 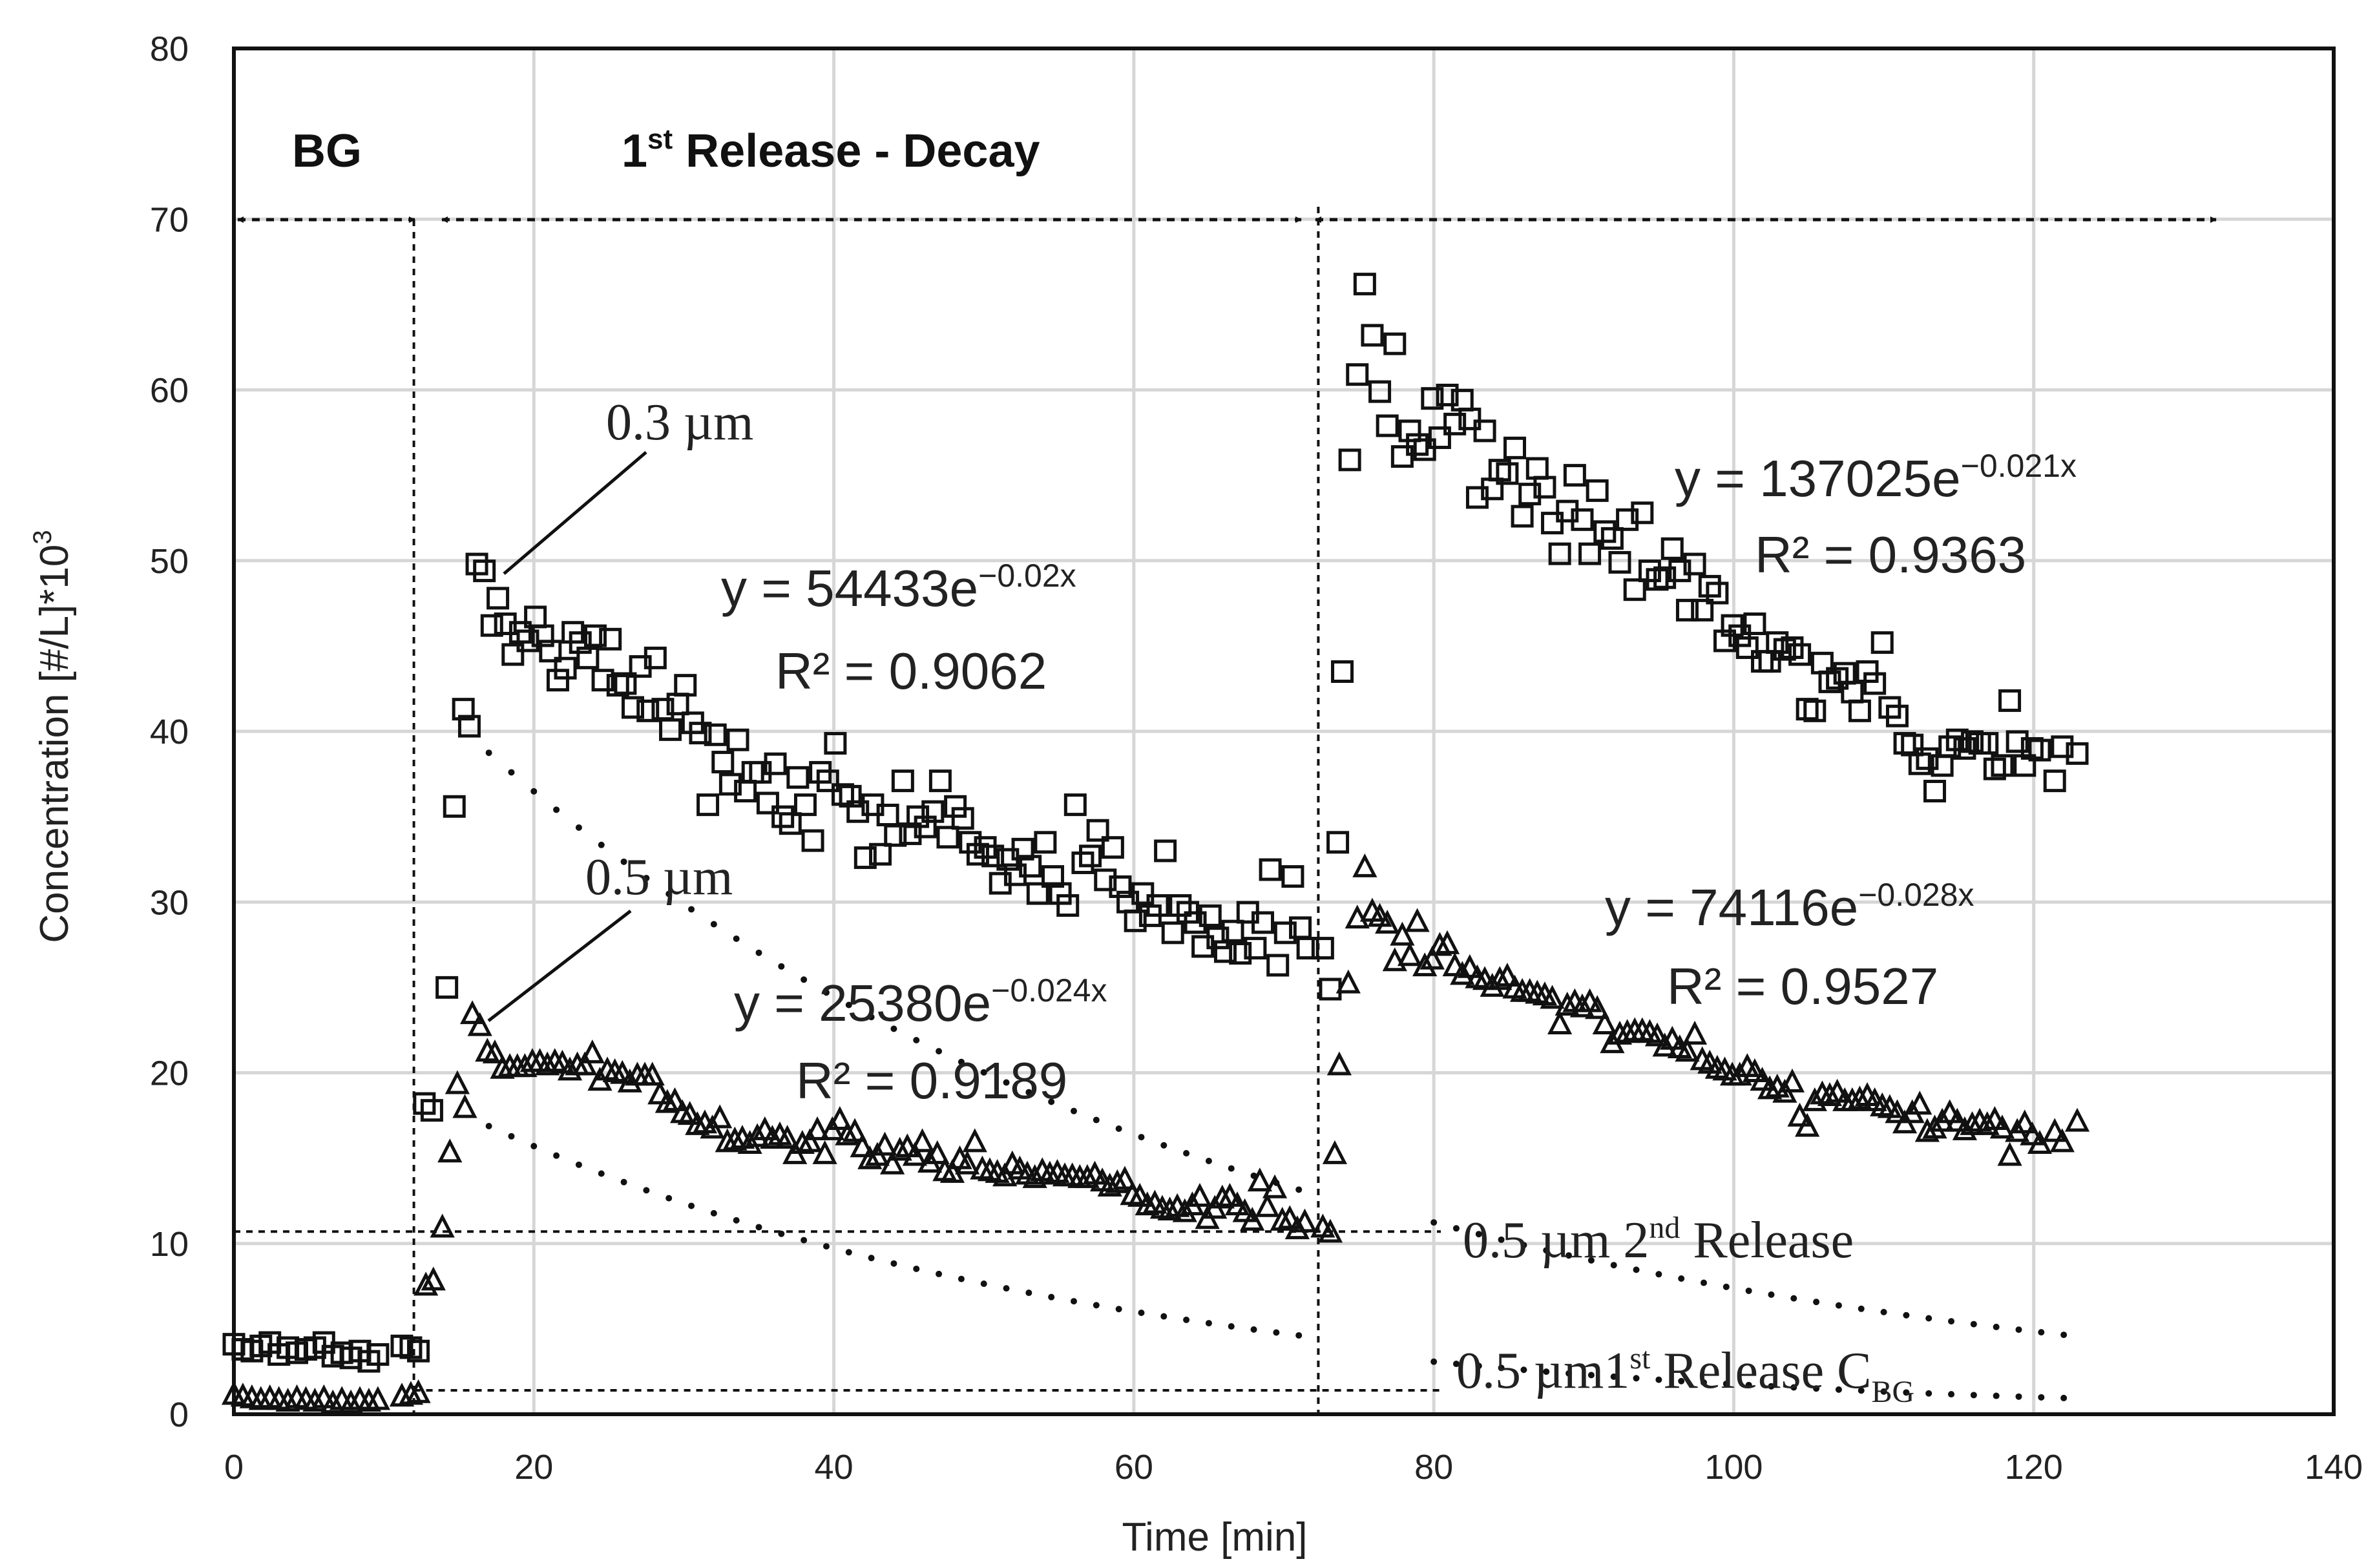 What do you see at coordinates (1134, 1467) in the screenshot?
I see `x-tick-label: 60` at bounding box center [1134, 1467].